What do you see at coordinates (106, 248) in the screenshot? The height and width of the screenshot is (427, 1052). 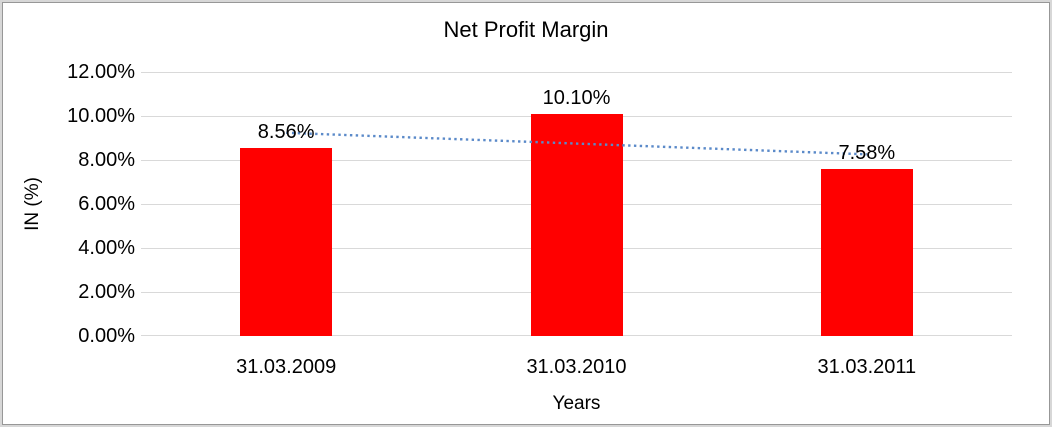 I see `y-tick-label: 4.00%` at bounding box center [106, 248].